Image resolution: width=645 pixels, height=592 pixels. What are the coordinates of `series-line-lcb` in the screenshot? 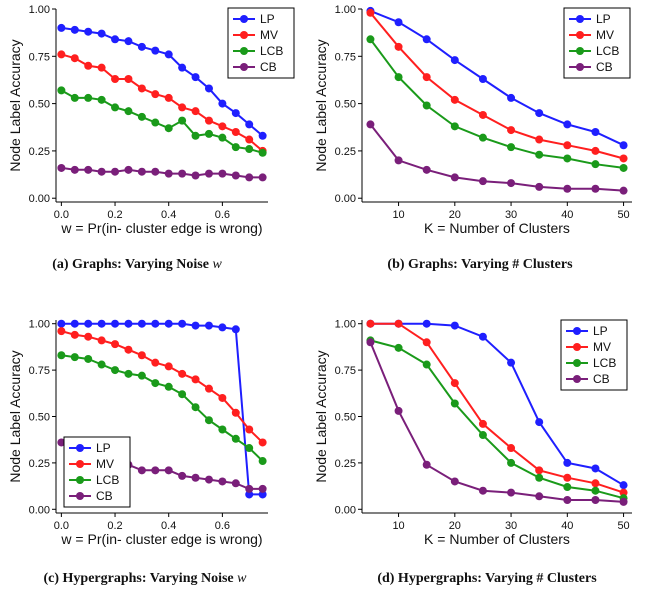 It's located at (161, 121).